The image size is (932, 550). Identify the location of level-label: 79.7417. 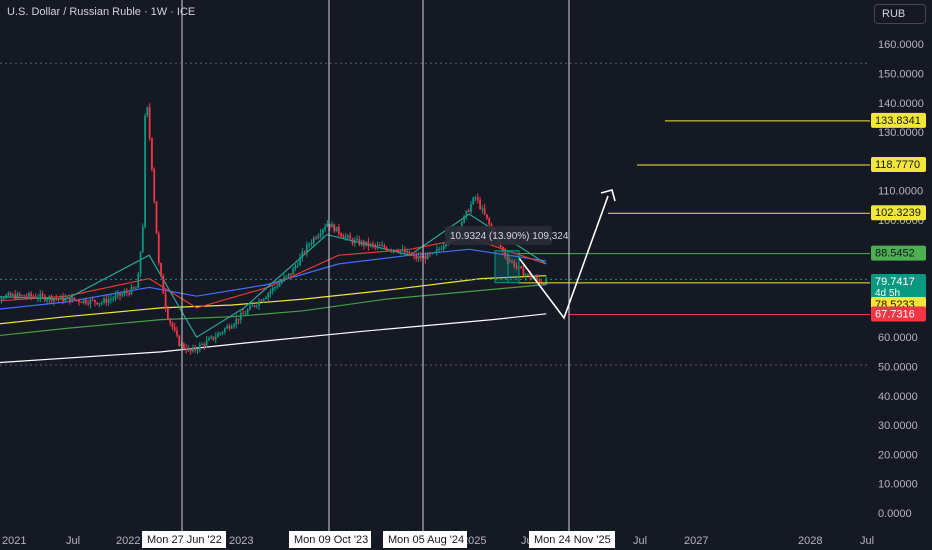
(895, 282).